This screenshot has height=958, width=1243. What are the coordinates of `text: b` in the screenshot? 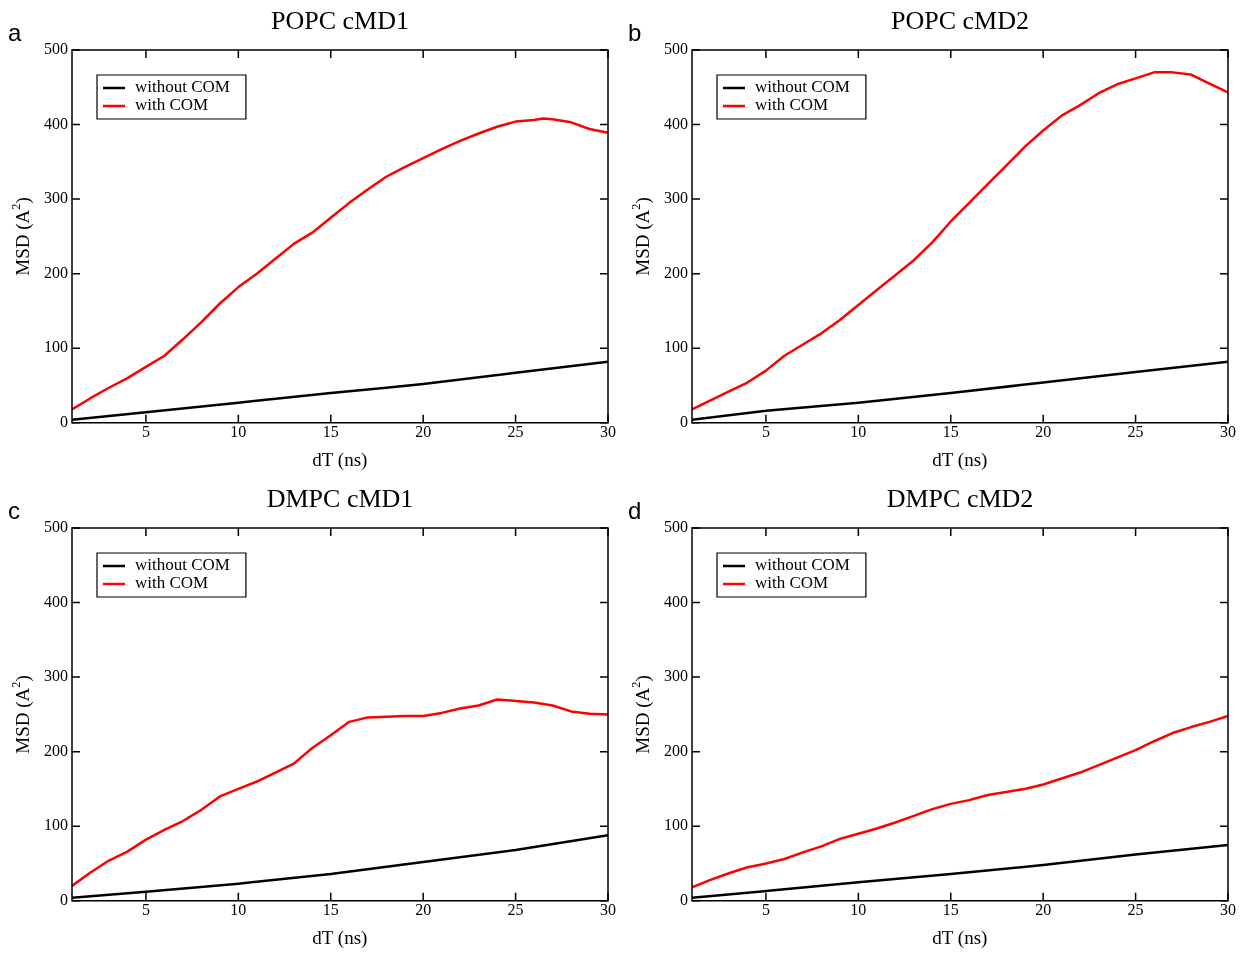 It's located at (635, 32).